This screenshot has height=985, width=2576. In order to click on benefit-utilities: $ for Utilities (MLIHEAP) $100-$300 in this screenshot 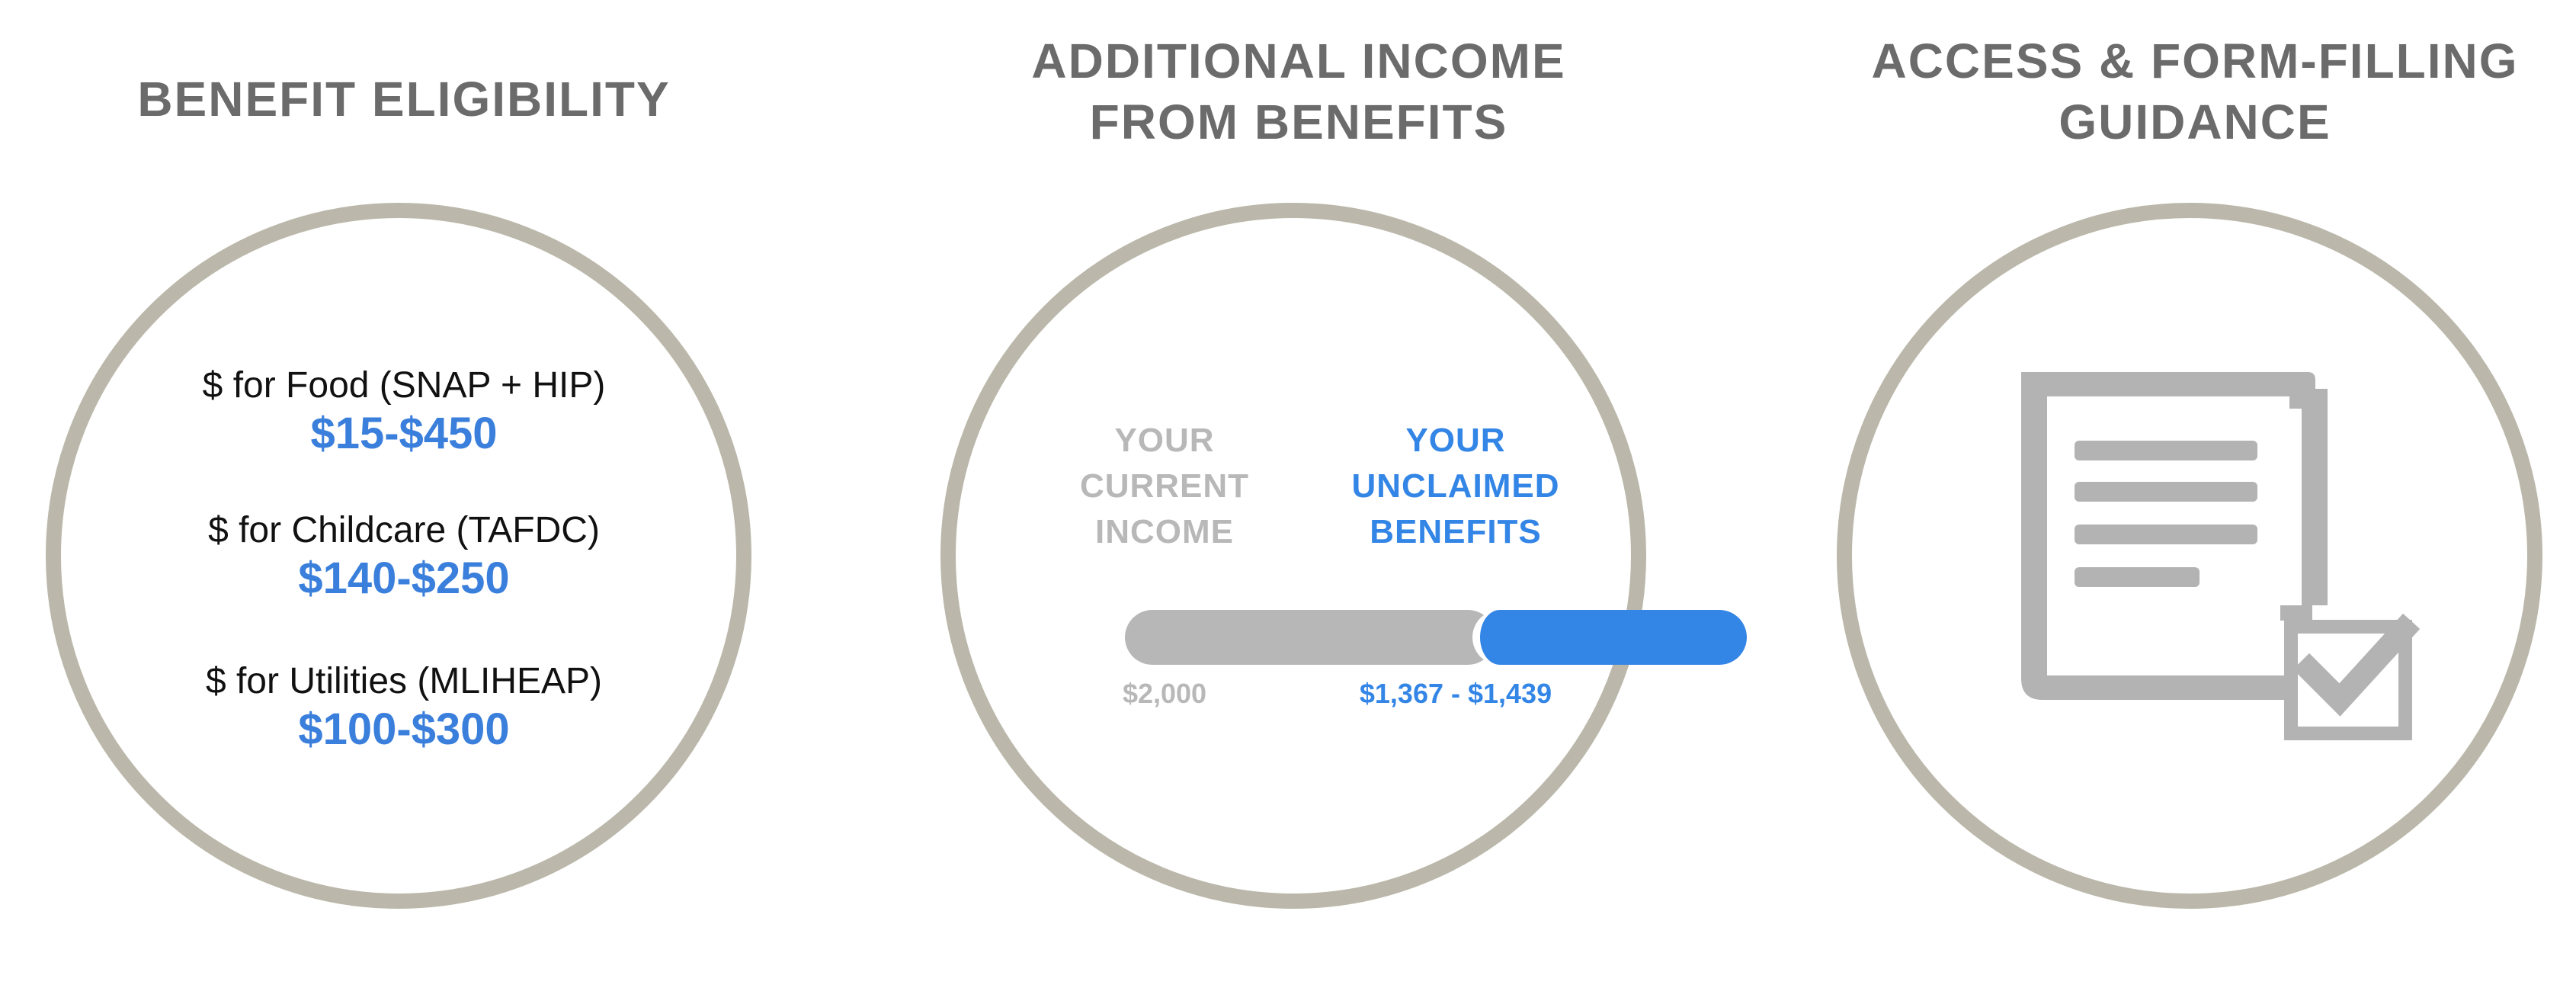, I will do `click(404, 707)`.